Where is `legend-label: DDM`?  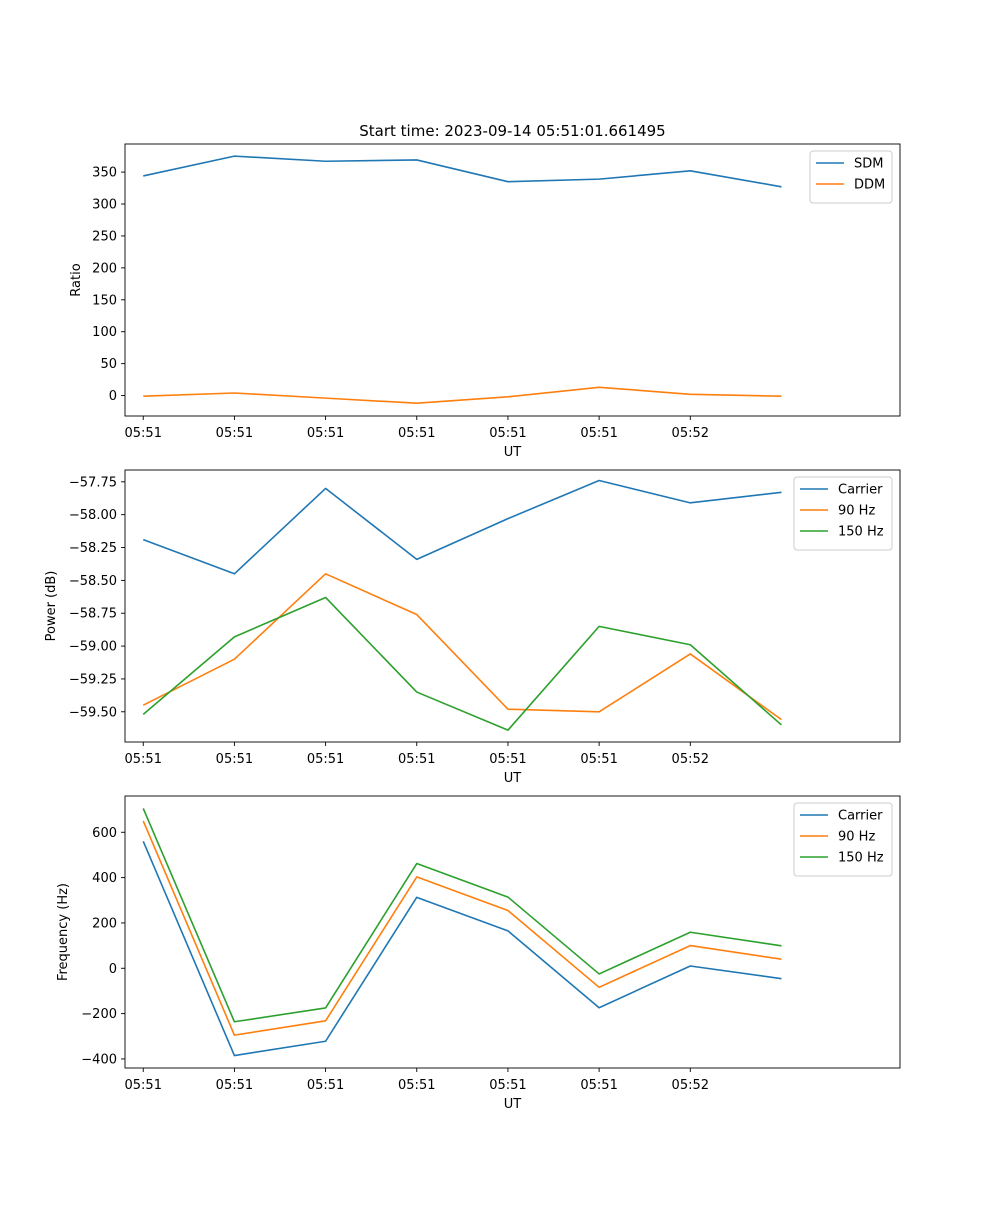 legend-label: DDM is located at coordinates (869, 185).